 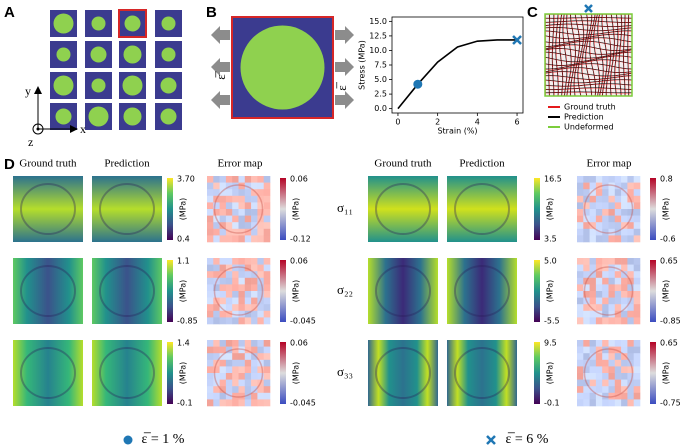 What do you see at coordinates (517, 40) in the screenshot?
I see `marker` at bounding box center [517, 40].